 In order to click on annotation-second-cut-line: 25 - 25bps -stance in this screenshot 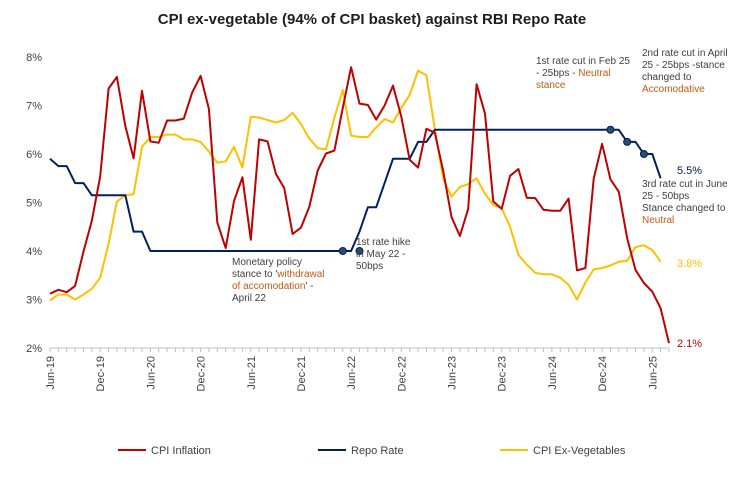, I will do `click(683, 65)`.